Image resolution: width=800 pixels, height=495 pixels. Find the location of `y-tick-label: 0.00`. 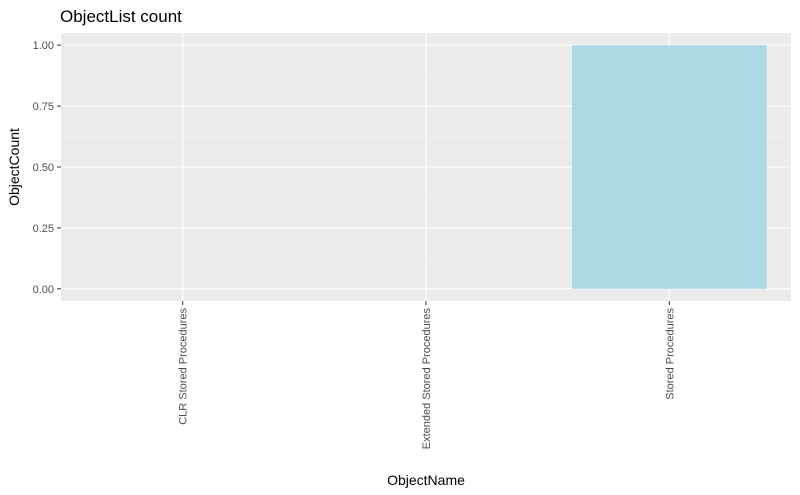

y-tick-label: 0.00 is located at coordinates (43, 290).